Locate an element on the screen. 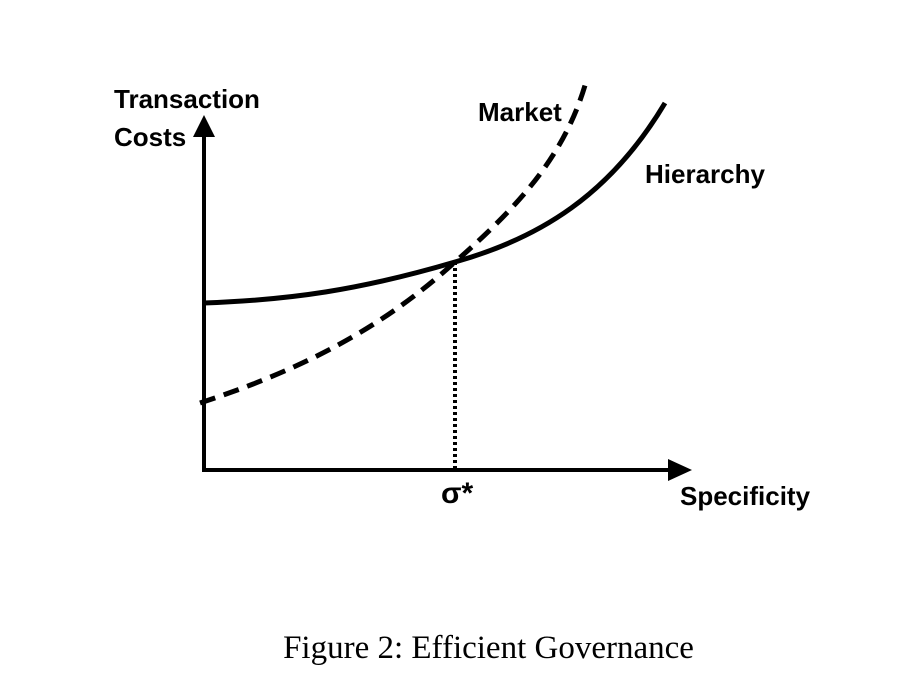 The image size is (921, 693). hierarchy-curve is located at coordinates (435, 203).